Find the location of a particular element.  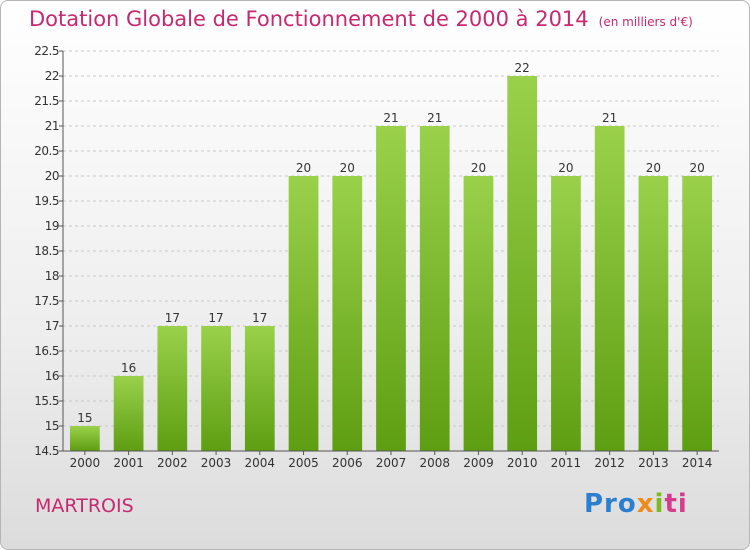

proxiti-logo: Proxiti is located at coordinates (636, 504).